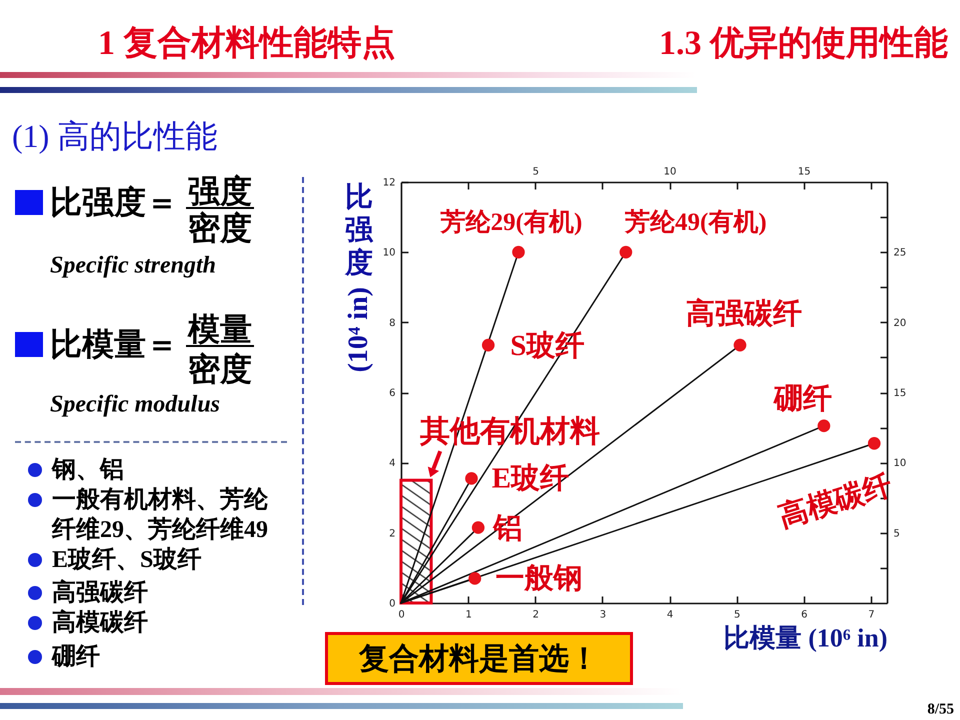 The height and width of the screenshot is (720, 960). Describe the element at coordinates (468, 615) in the screenshot. I see `x-tick-label: 1` at that location.